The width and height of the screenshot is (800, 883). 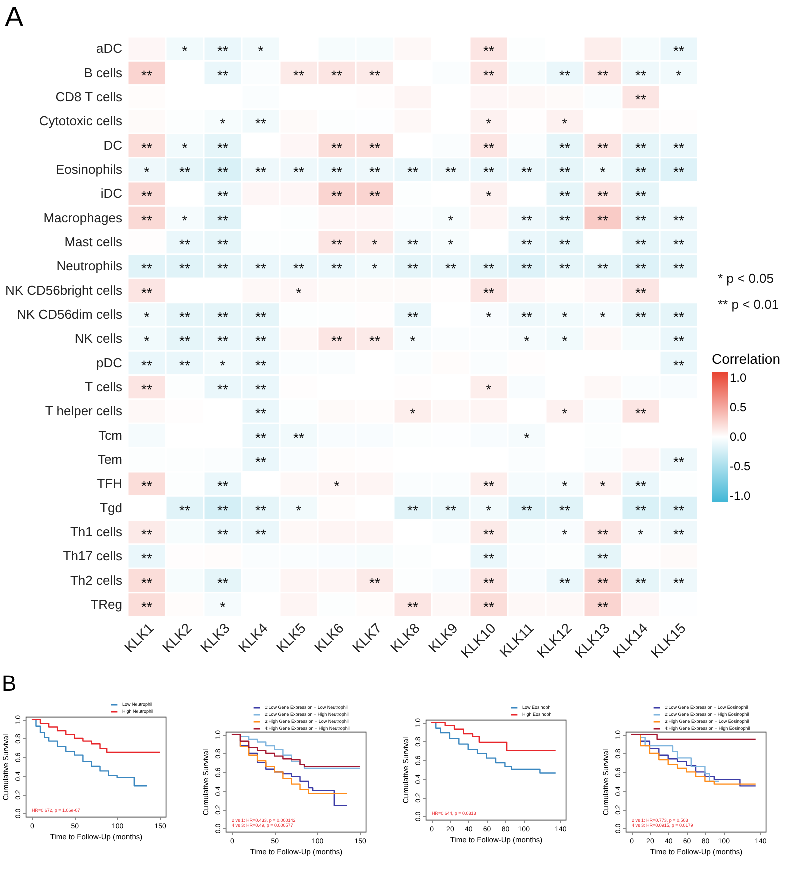 What do you see at coordinates (746, 359) in the screenshot?
I see `color-bar-title: Correlation` at bounding box center [746, 359].